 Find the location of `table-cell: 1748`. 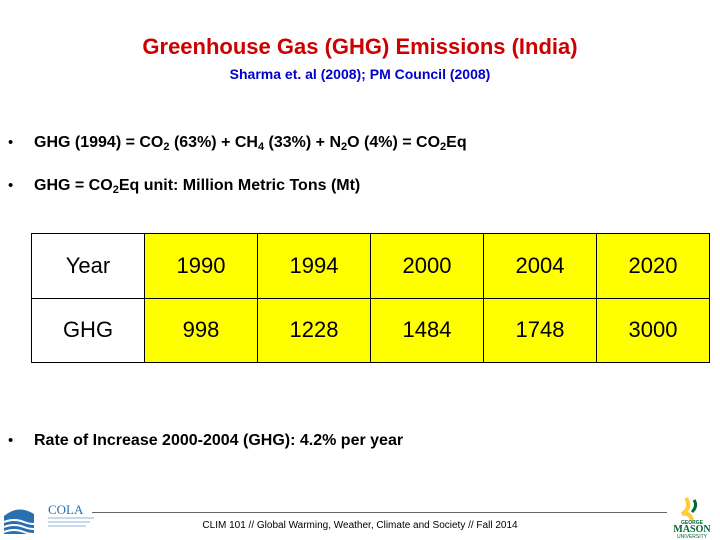

table-cell: 1748 is located at coordinates (540, 330).